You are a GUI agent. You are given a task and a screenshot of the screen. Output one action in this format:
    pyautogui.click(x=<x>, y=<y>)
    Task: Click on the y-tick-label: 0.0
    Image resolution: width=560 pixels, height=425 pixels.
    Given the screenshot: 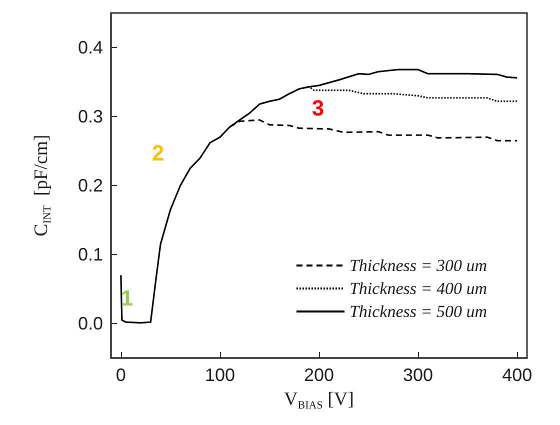 What is the action you would take?
    pyautogui.click(x=90, y=324)
    